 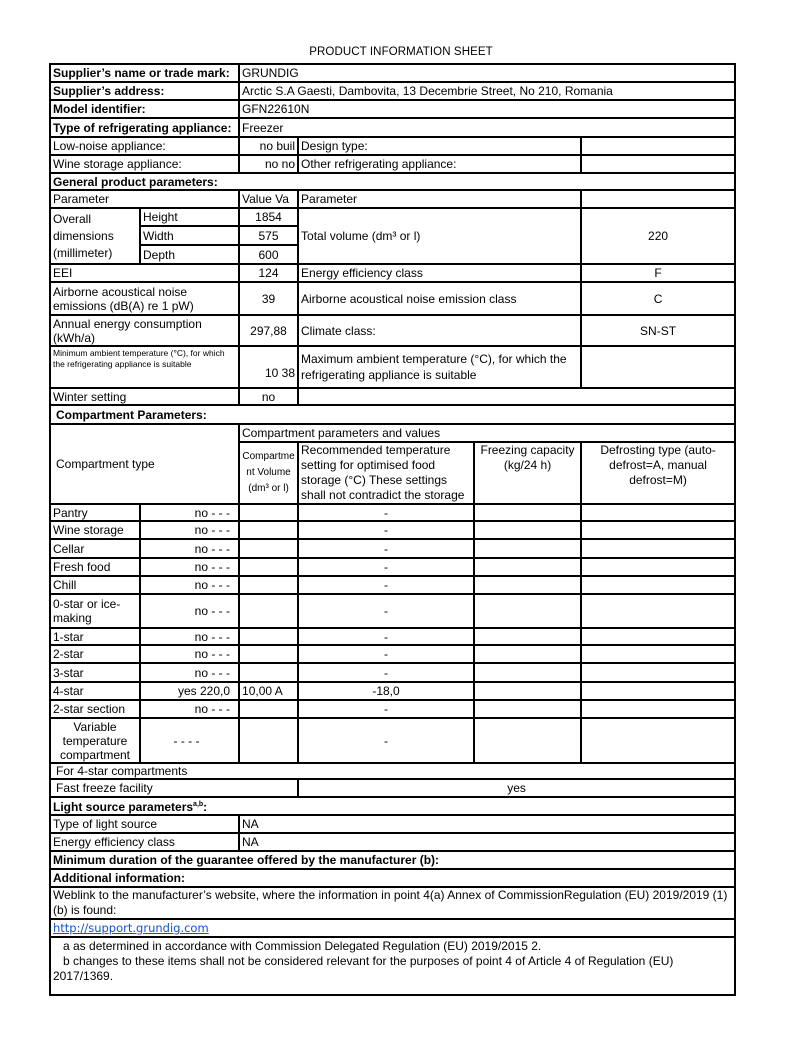 I want to click on compartment-row: Wine storage no - - - -, so click(x=393, y=530).